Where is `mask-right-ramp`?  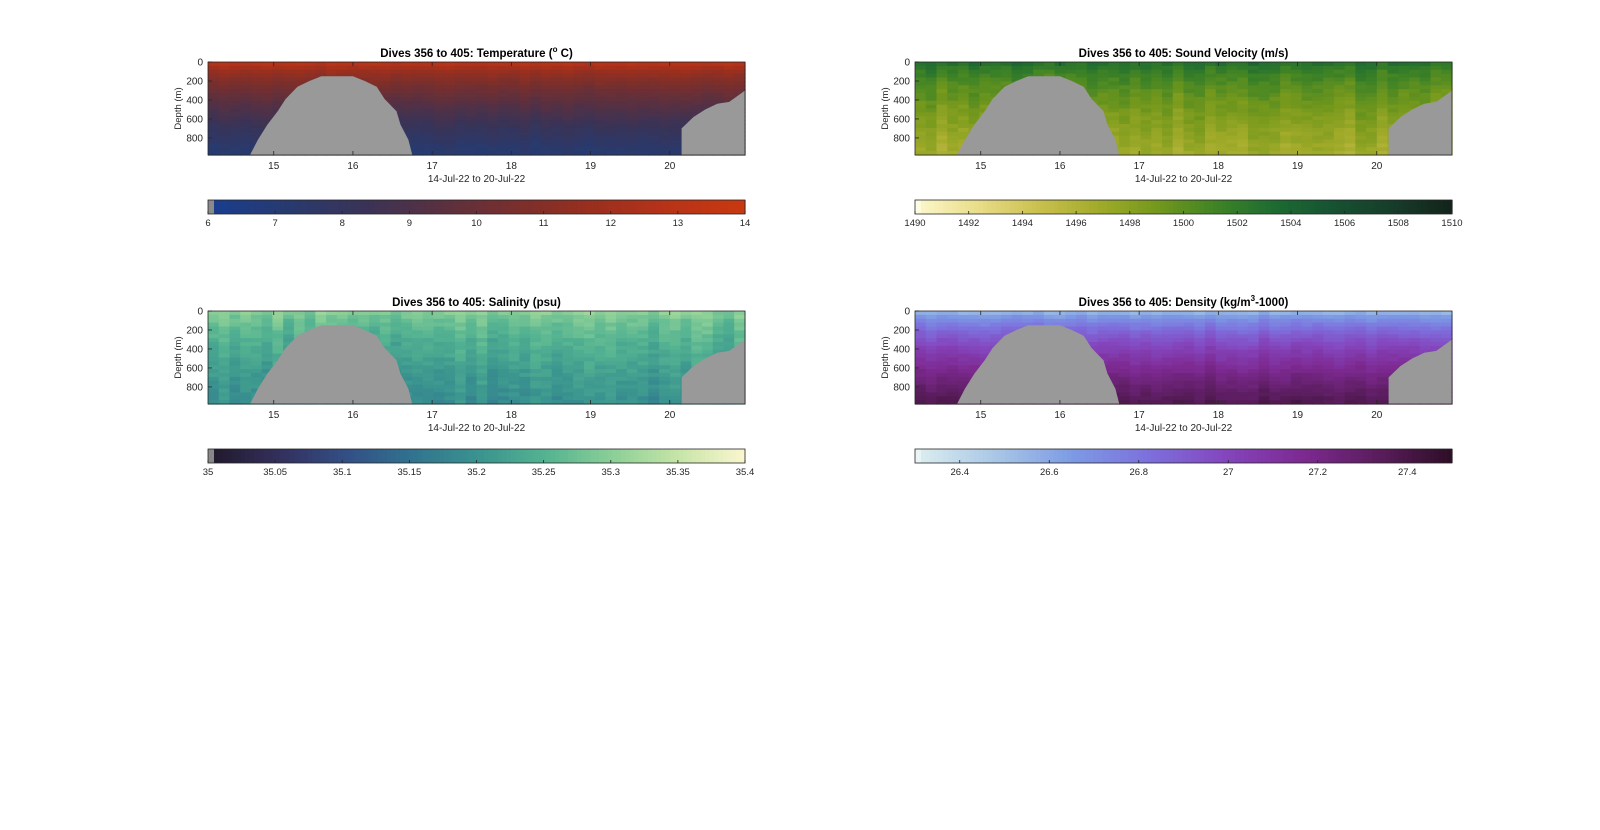
mask-right-ramp is located at coordinates (713, 371).